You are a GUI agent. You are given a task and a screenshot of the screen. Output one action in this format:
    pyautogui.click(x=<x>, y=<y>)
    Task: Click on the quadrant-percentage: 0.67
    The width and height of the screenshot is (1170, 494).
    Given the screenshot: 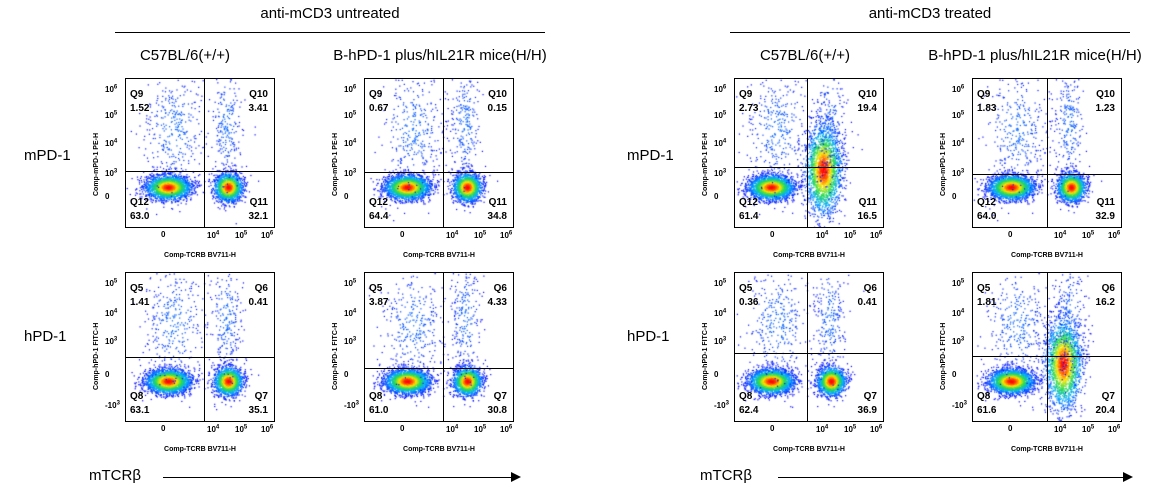 What is the action you would take?
    pyautogui.click(x=379, y=108)
    